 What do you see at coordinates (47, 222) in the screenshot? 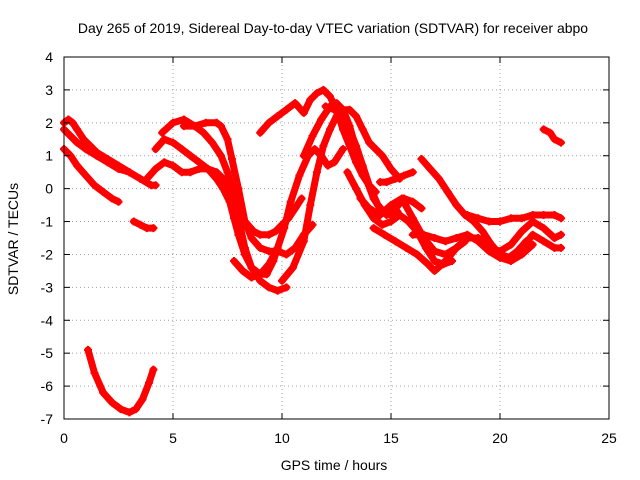
I see `y-tick-label: -1` at bounding box center [47, 222].